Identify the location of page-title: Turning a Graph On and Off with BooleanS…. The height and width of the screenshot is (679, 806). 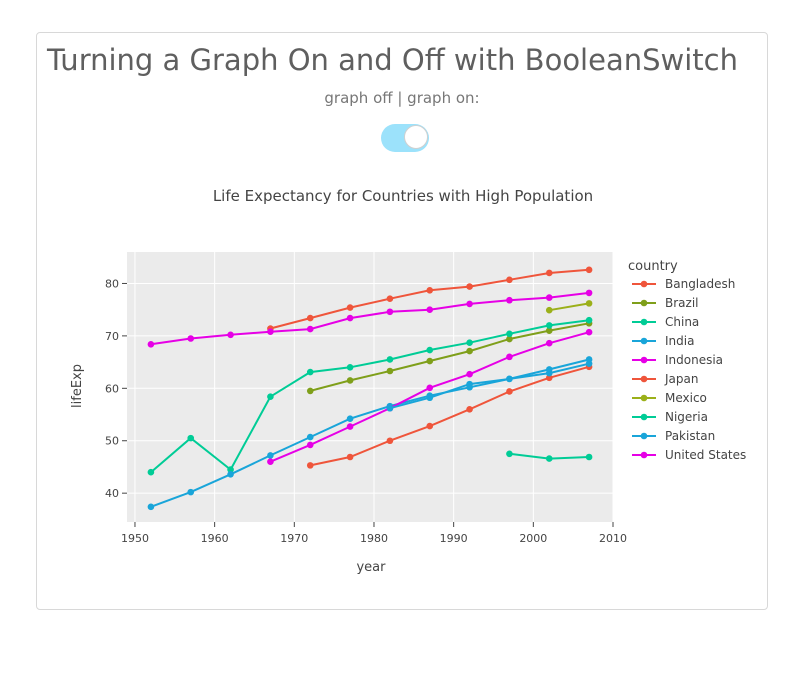
(392, 60).